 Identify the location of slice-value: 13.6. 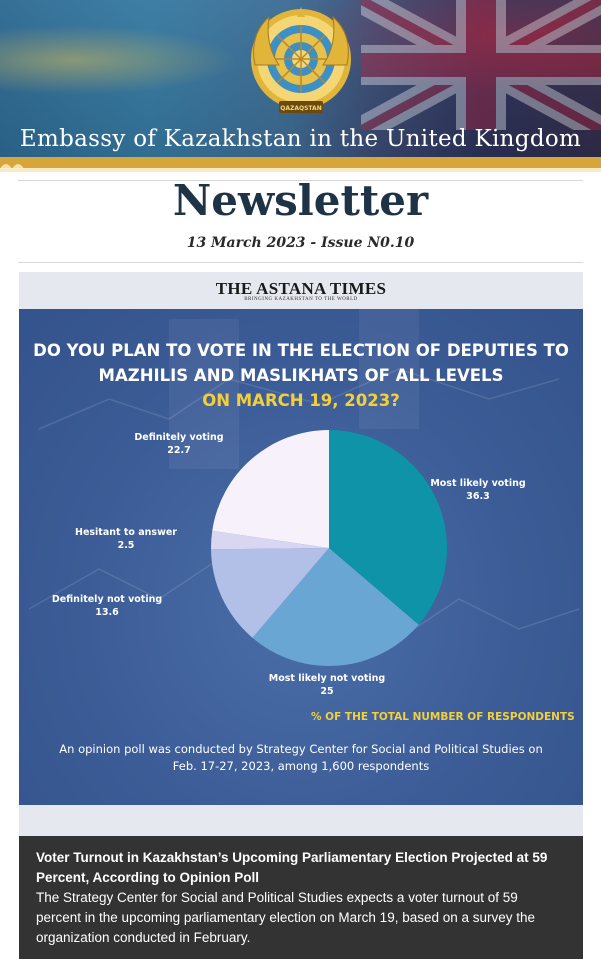
(107, 612).